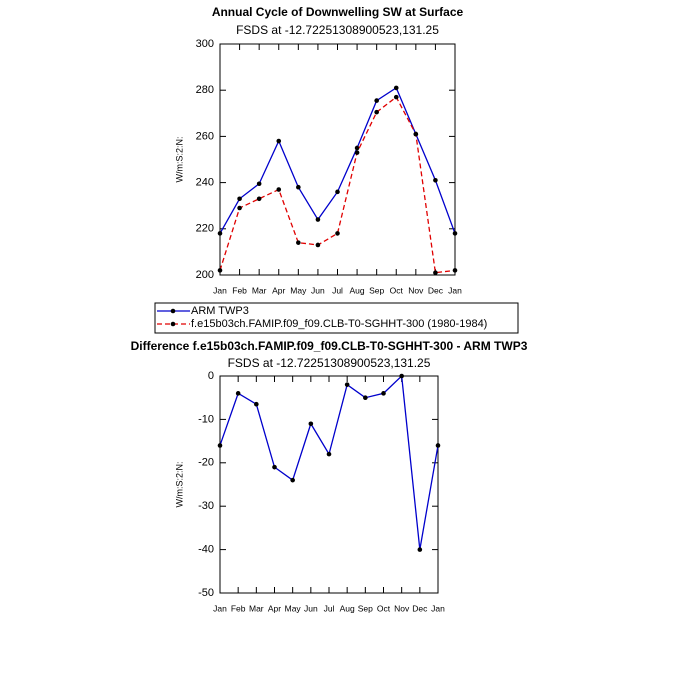 The image size is (675, 675). What do you see at coordinates (205, 90) in the screenshot?
I see `y-tick-label: 280` at bounding box center [205, 90].